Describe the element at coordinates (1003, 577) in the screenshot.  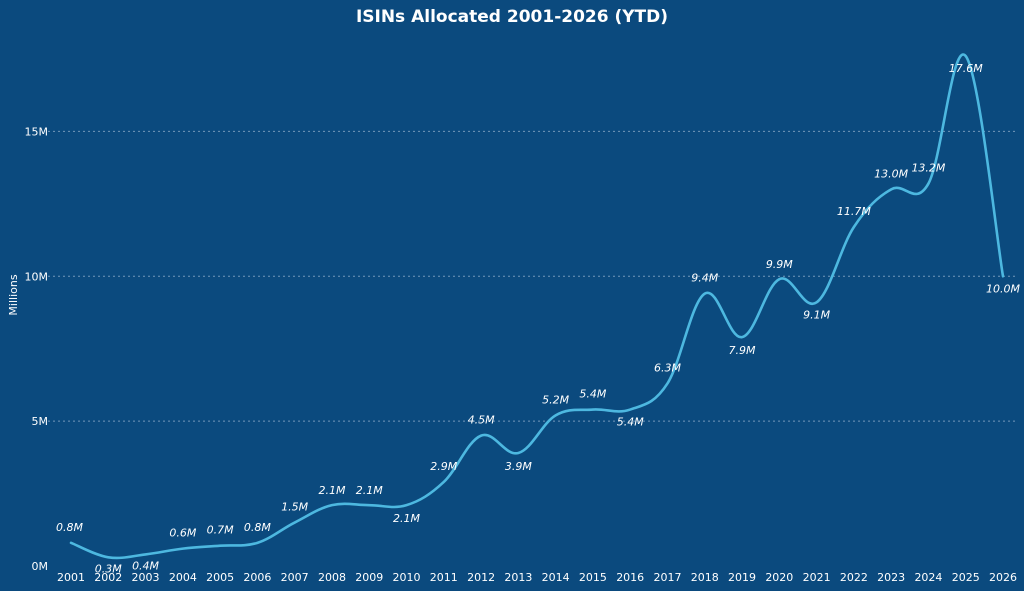
I see `x-tick-label: 2026` at that location.